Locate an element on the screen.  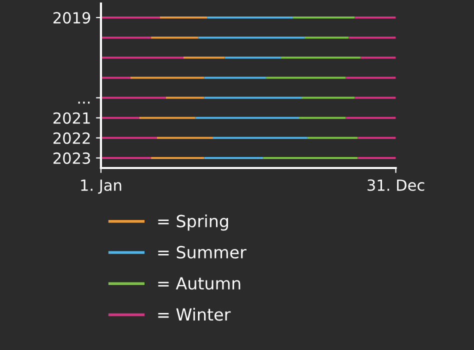
text: 31. Dec is located at coordinates (396, 185).